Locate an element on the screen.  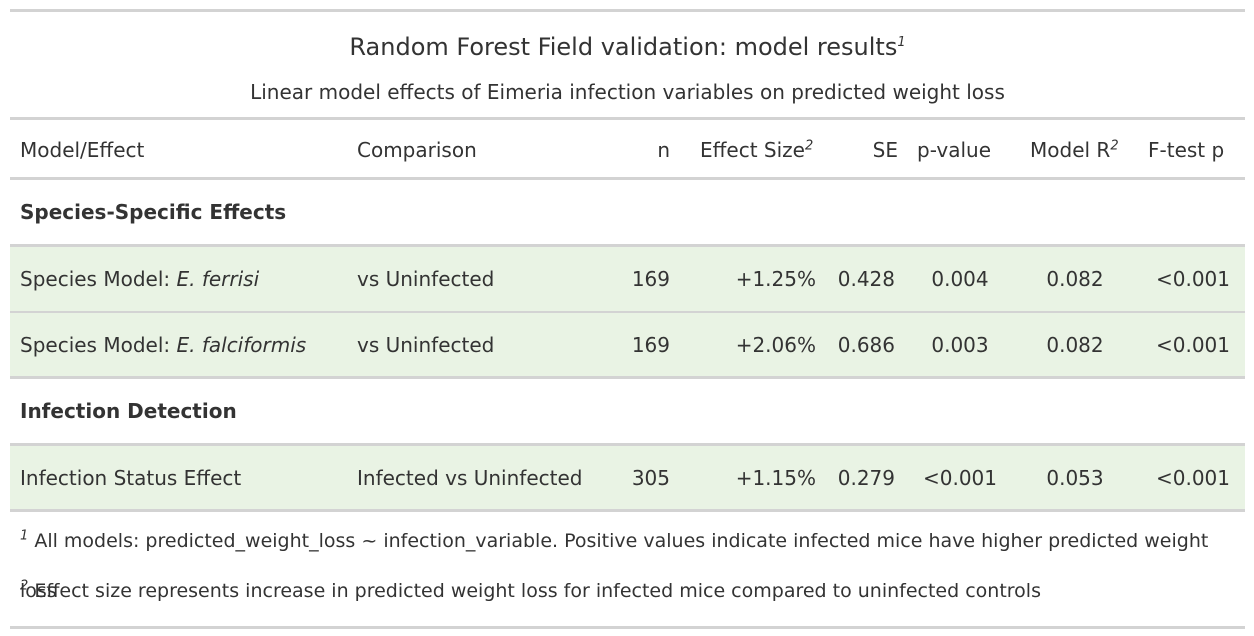
cell-se: 0.279 is located at coordinates (866, 478).